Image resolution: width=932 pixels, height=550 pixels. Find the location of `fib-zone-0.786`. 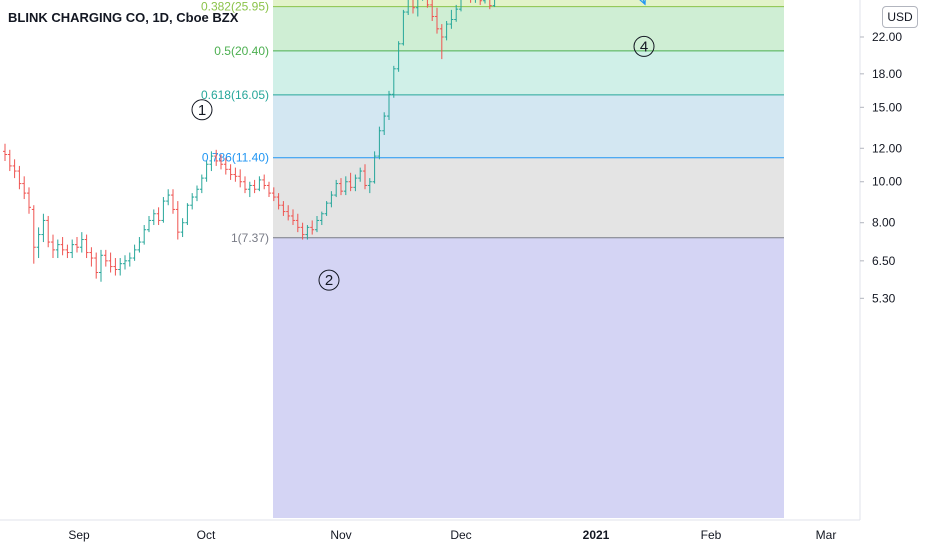

fib-zone-0.786 is located at coordinates (528, 197).